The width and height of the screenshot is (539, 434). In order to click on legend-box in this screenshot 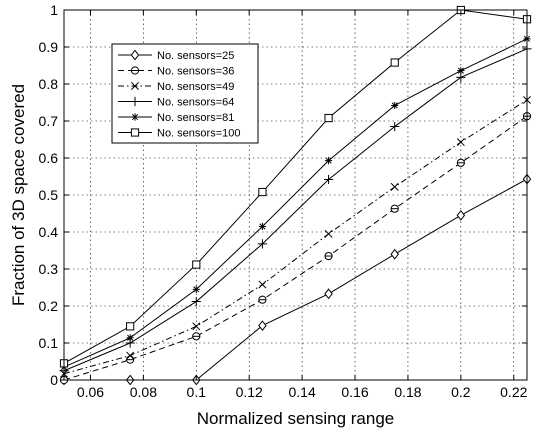, I will do `click(185, 93)`.